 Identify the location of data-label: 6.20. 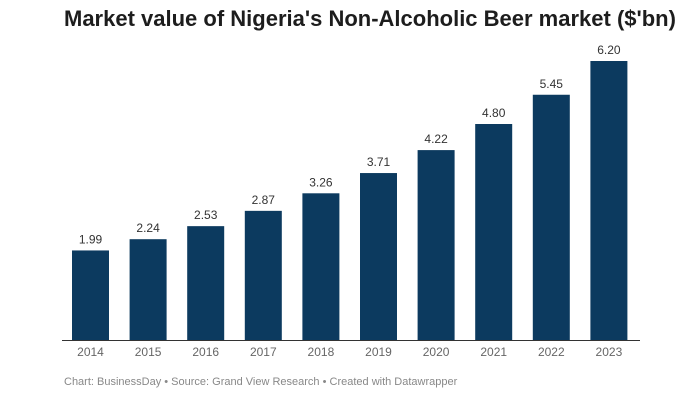
(609, 50).